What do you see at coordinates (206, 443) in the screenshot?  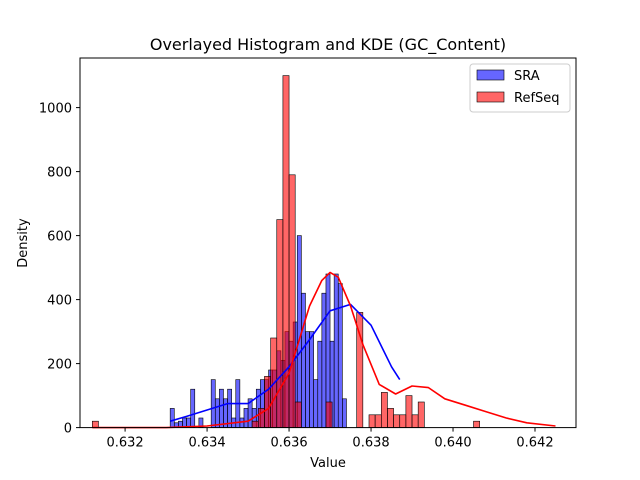 I see `x-tick-label: 0.634` at bounding box center [206, 443].